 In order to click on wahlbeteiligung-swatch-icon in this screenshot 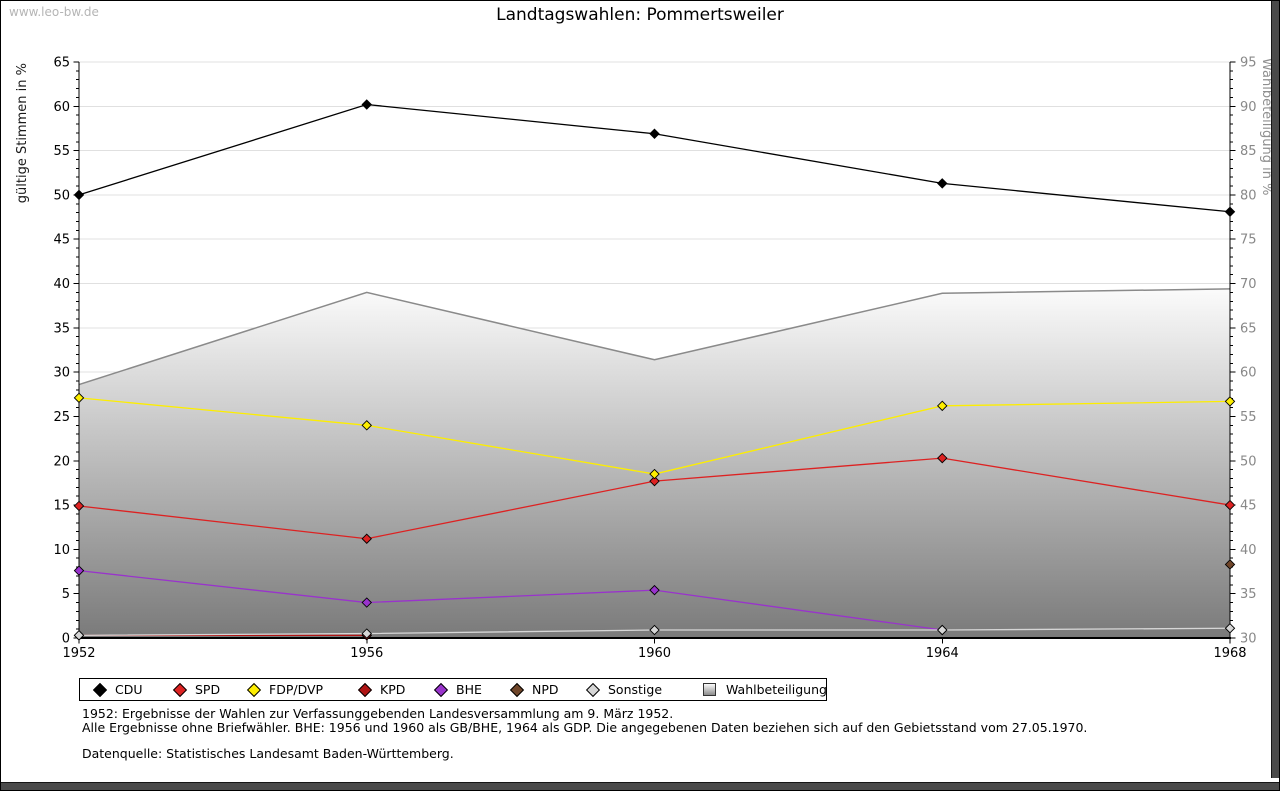, I will do `click(709, 689)`.